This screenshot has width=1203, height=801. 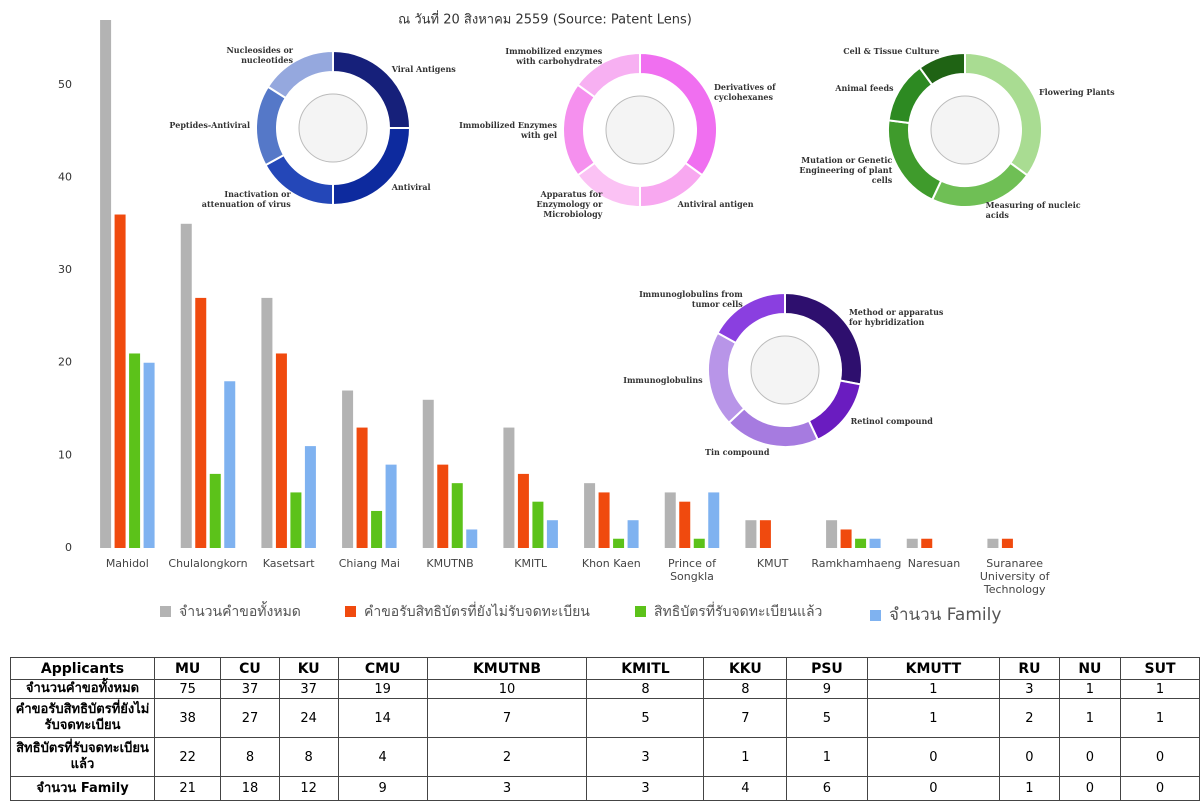 What do you see at coordinates (772, 563) in the screenshot?
I see `x-tick-label: KMUT` at bounding box center [772, 563].